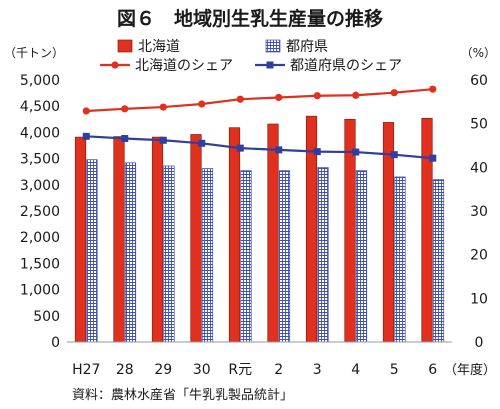 Image resolution: width=500 pixels, height=409 pixels. What do you see at coordinates (278, 370) in the screenshot?
I see `category-label: 2` at bounding box center [278, 370].